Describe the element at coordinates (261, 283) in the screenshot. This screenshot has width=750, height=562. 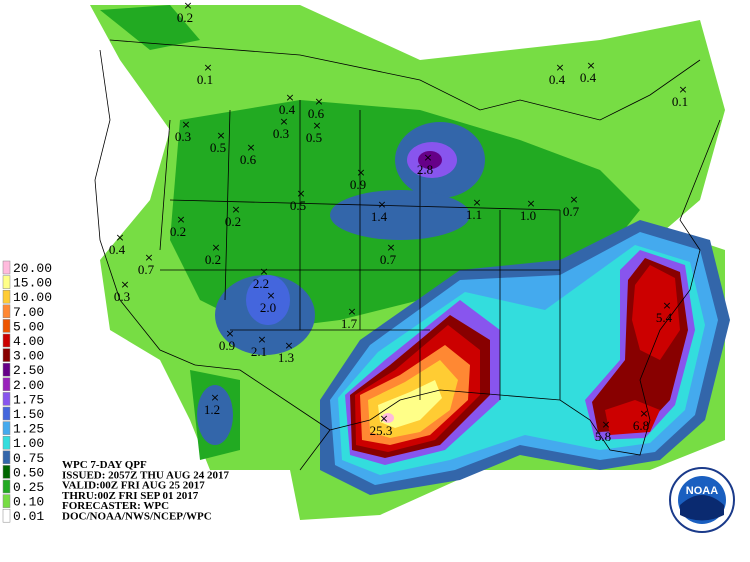
I see `point-label: 2.2` at that location.